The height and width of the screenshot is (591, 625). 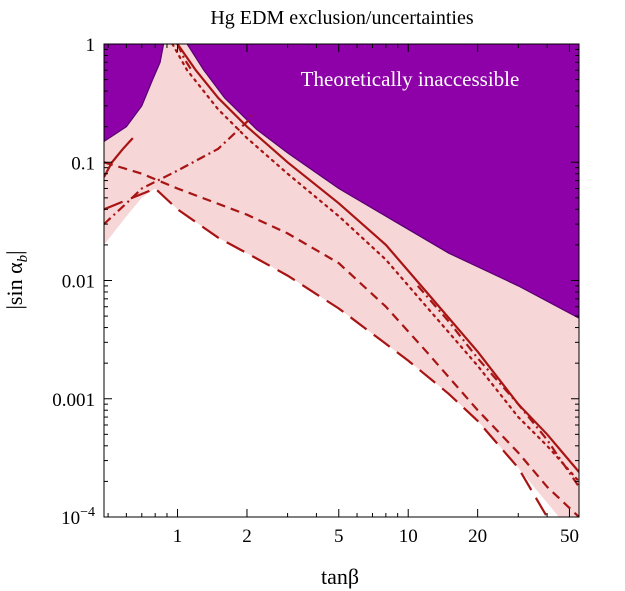 What do you see at coordinates (23, 258) in the screenshot?
I see `y-axis-label-sub: b` at bounding box center [23, 258].